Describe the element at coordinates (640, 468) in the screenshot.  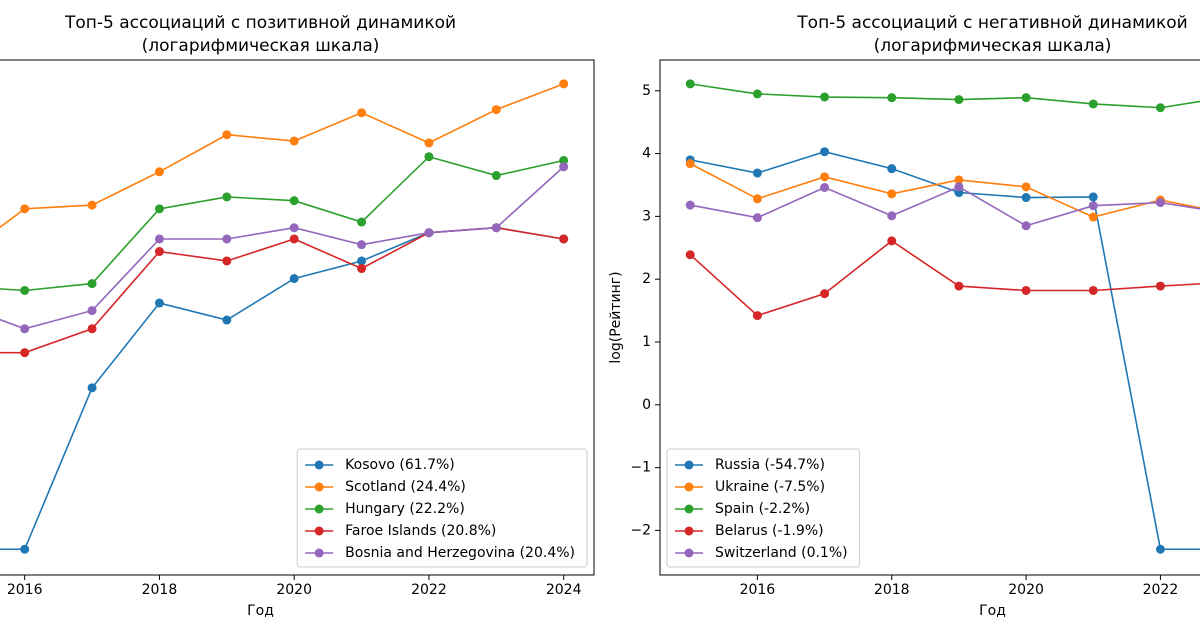
I see `y-tick-label: −1` at that location.